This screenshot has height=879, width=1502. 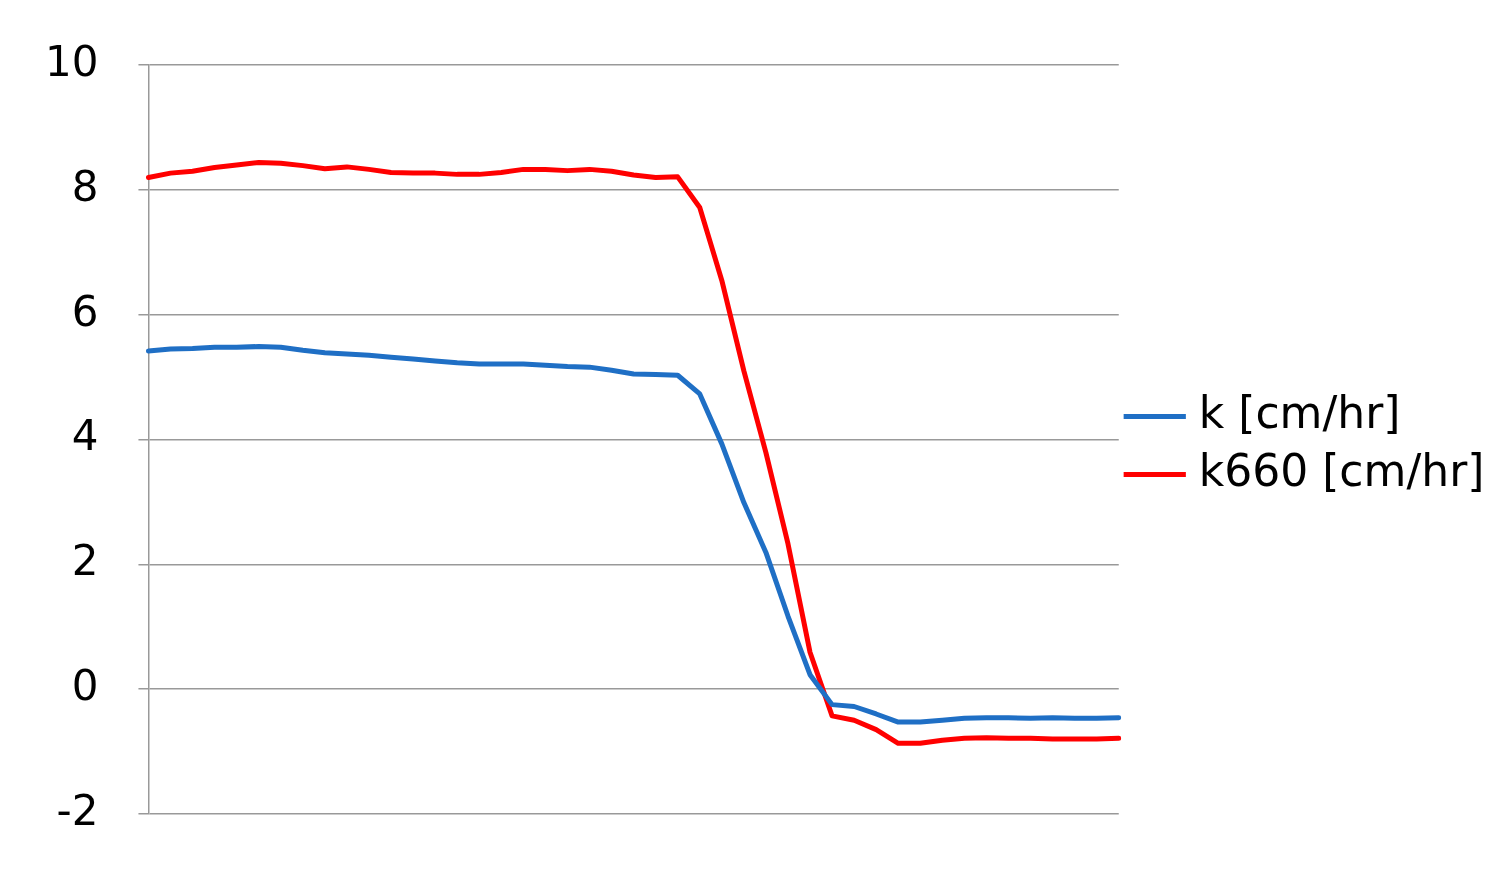 I want to click on y-tick-label: -2, so click(x=77, y=810).